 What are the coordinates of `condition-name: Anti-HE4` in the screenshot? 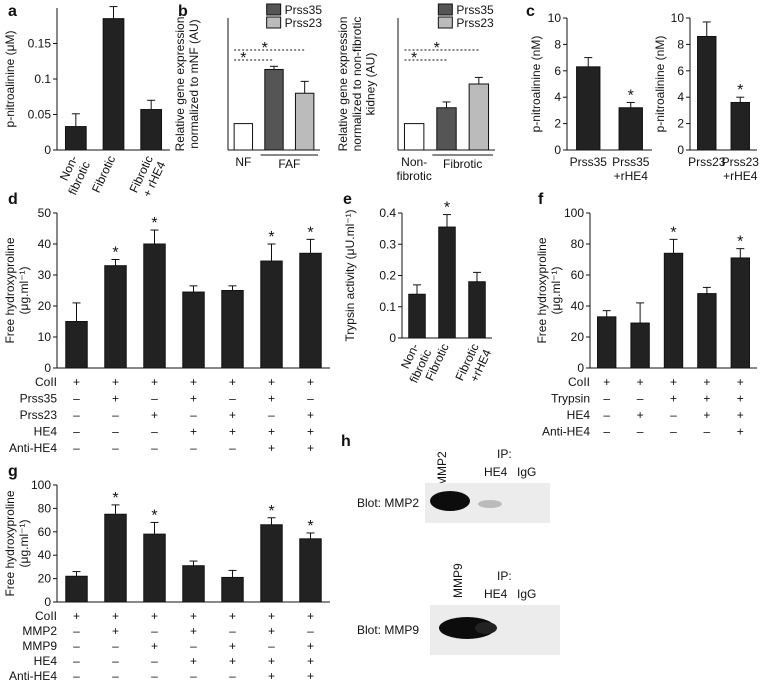 It's located at (33, 448).